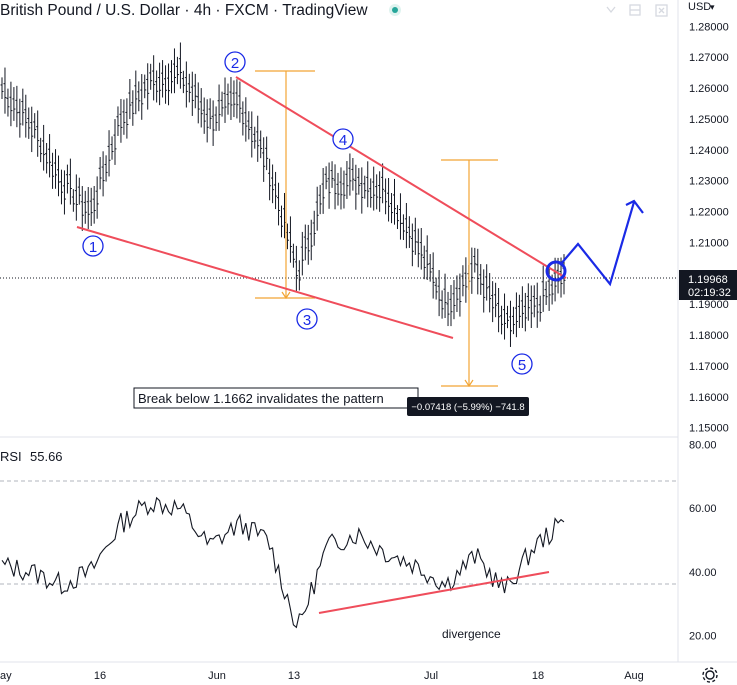 The image size is (737, 685). Describe the element at coordinates (709, 58) in the screenshot. I see `price-tick-label: 1.27000` at that location.